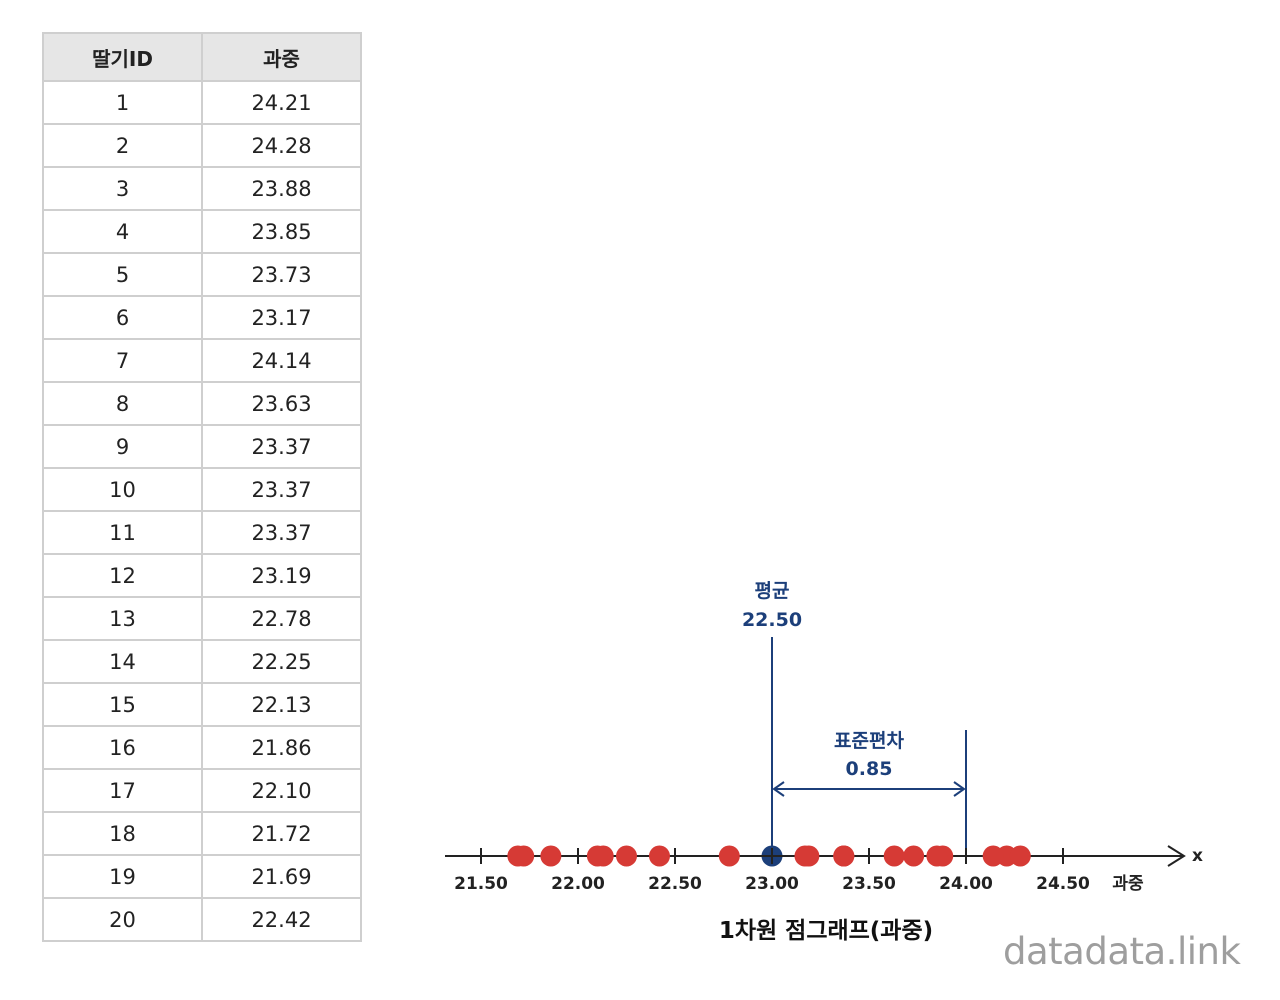  Describe the element at coordinates (122, 57) in the screenshot. I see `column-header-id: 딸기ID` at that location.